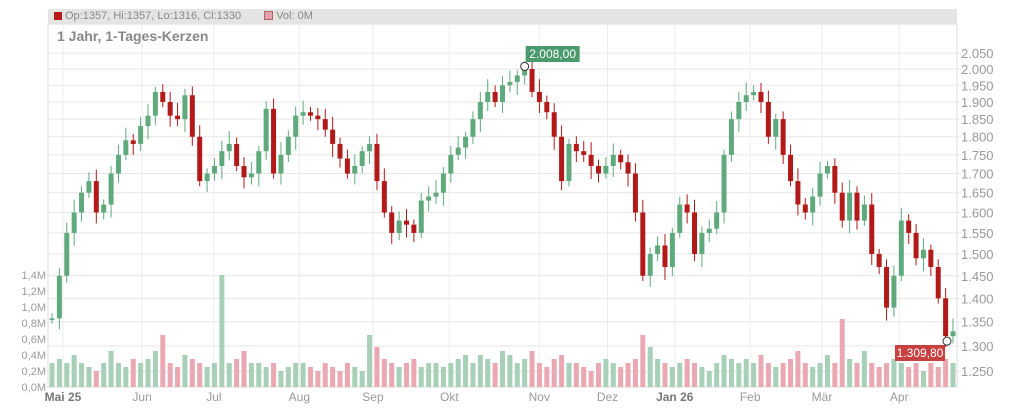 Image resolution: width=1024 pixels, height=409 pixels. Describe the element at coordinates (34, 372) in the screenshot. I see `volume-tick-label: 0,2M` at that location.